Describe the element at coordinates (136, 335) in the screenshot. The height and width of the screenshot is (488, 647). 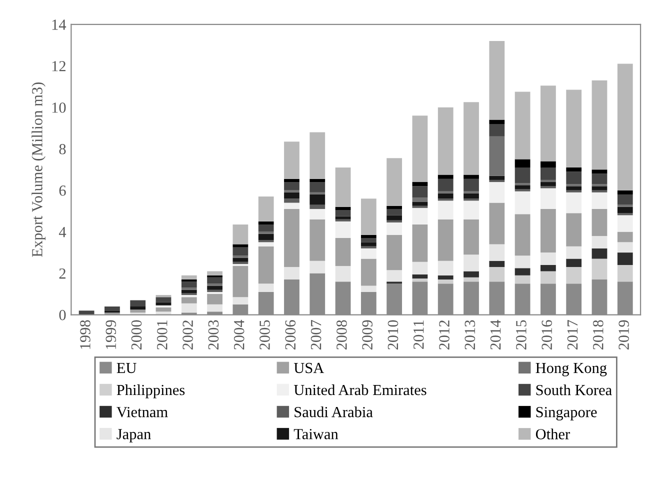
I see `x-tick-label: 2000` at that location.